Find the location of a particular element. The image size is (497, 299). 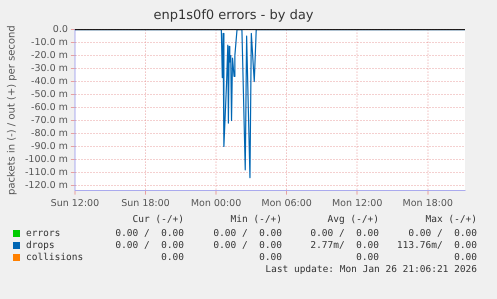

legend-label: collisions is located at coordinates (55, 257).